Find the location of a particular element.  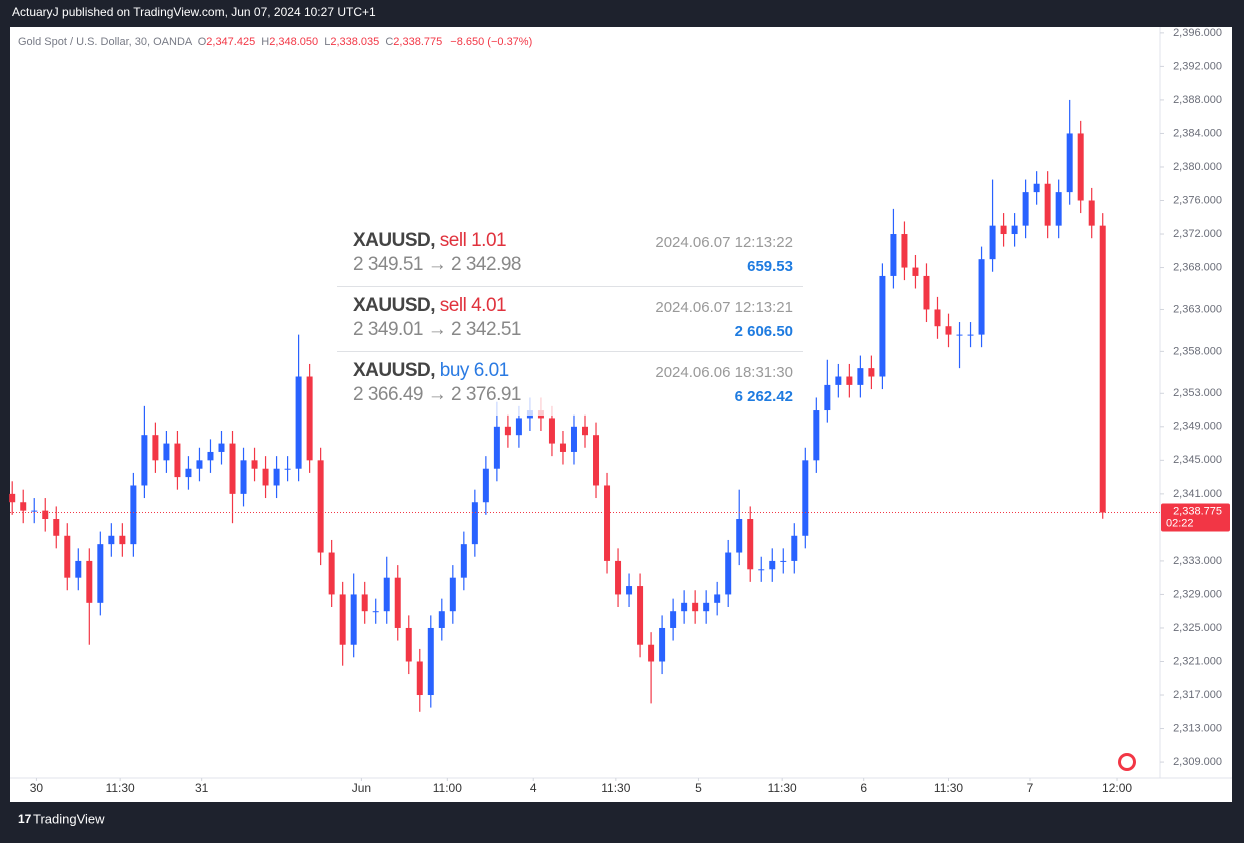

trade-prices: 2 349.51 → 2 342.98 is located at coordinates (437, 264).